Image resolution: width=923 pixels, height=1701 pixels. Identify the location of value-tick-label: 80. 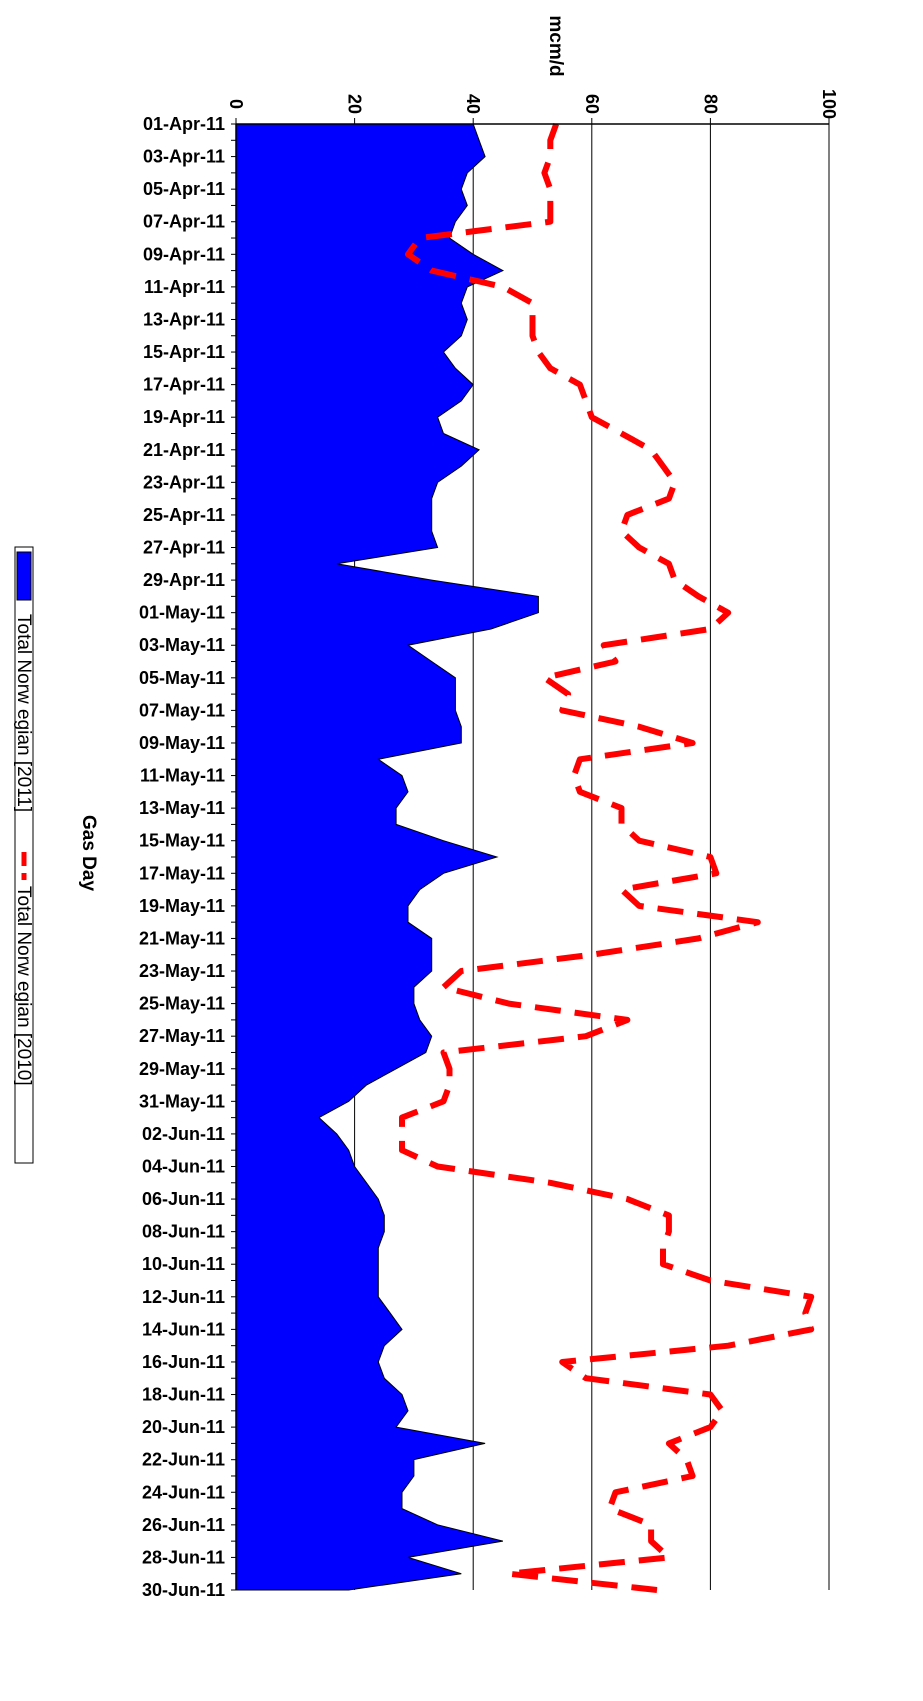
(710, 104).